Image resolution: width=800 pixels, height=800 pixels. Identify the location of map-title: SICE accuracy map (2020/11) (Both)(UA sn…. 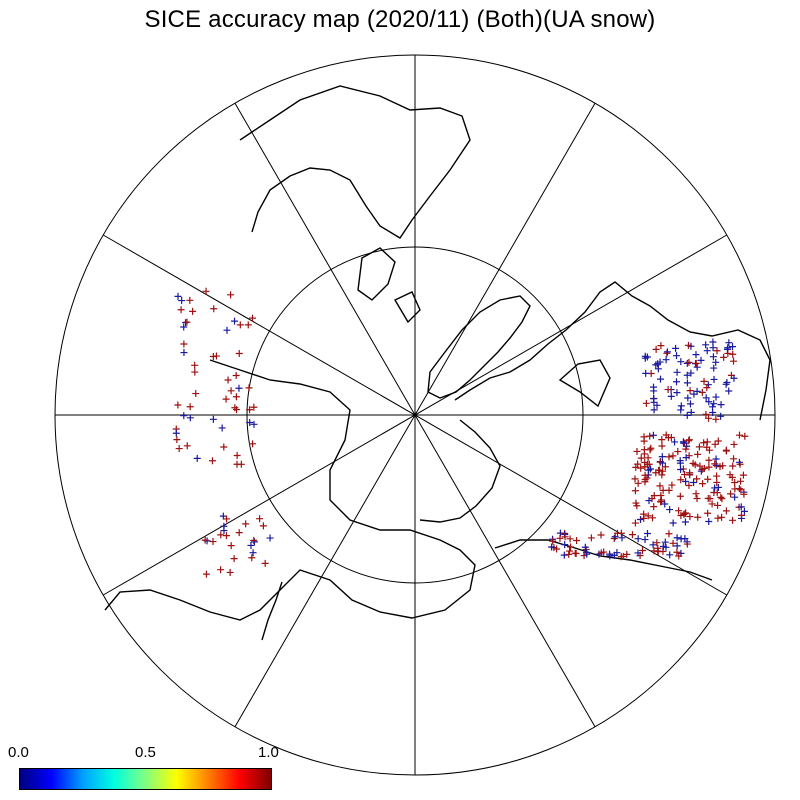
(400, 19).